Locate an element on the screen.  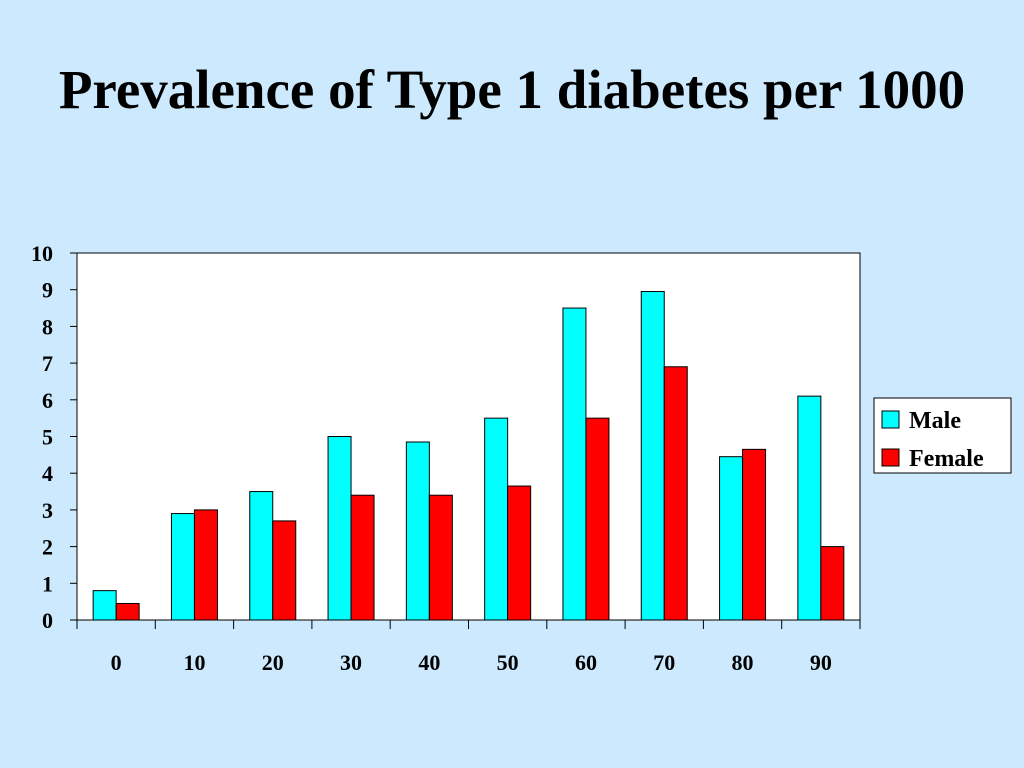
y-tick-label: 2 is located at coordinates (47, 547).